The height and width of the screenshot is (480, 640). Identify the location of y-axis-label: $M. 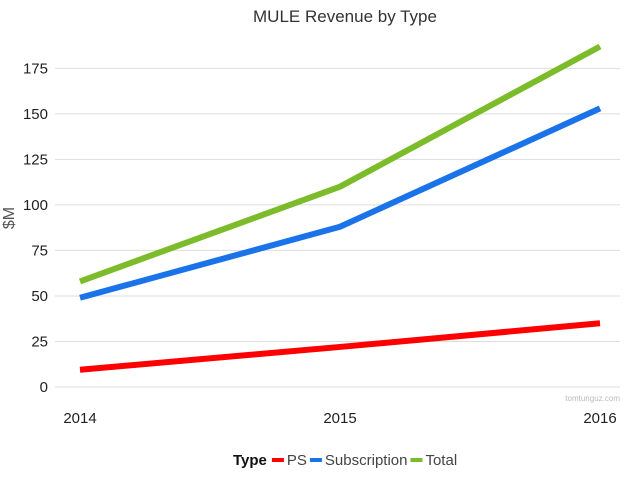
(9, 218).